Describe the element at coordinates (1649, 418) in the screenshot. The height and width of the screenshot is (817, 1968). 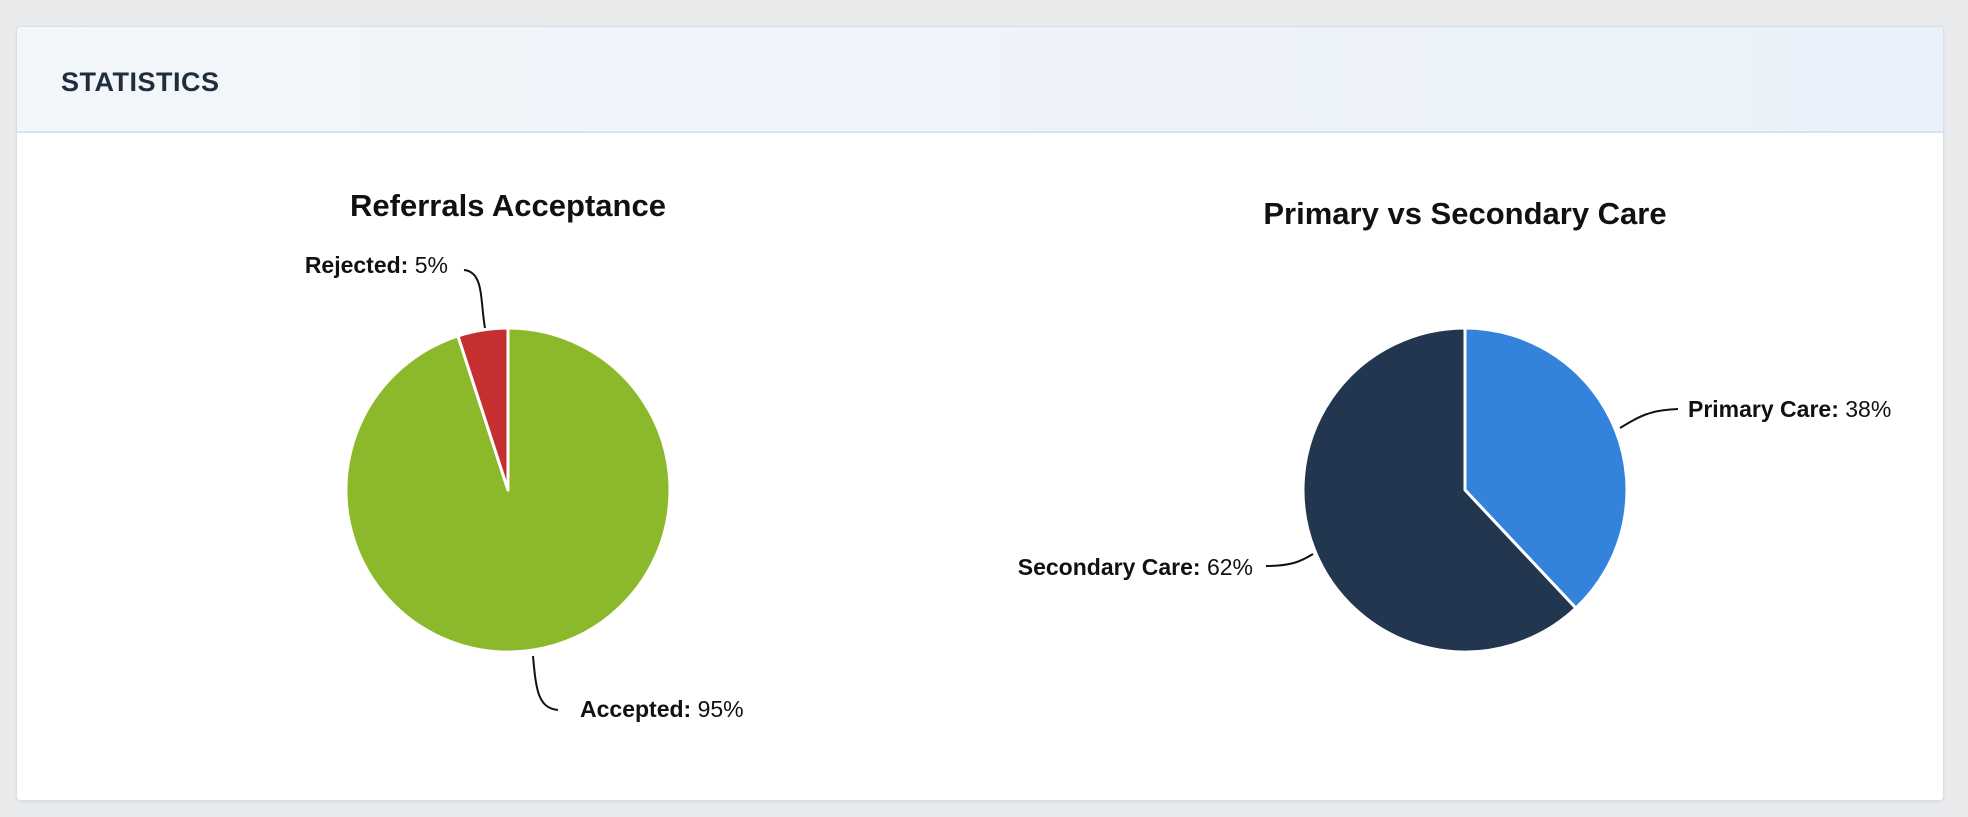
I see `leader-line-primary-care` at that location.